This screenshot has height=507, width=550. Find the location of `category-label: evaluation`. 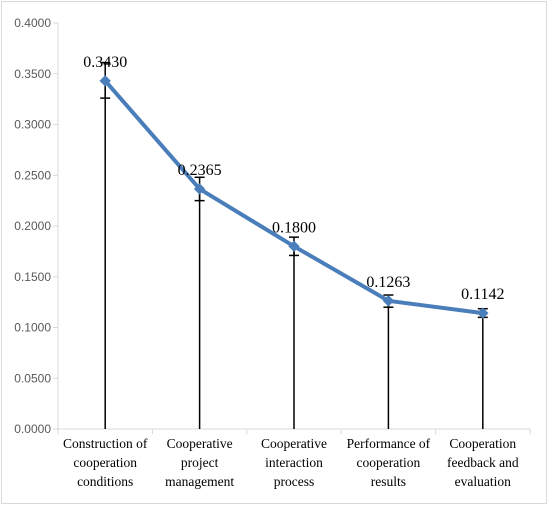

category-label: evaluation is located at coordinates (483, 481).